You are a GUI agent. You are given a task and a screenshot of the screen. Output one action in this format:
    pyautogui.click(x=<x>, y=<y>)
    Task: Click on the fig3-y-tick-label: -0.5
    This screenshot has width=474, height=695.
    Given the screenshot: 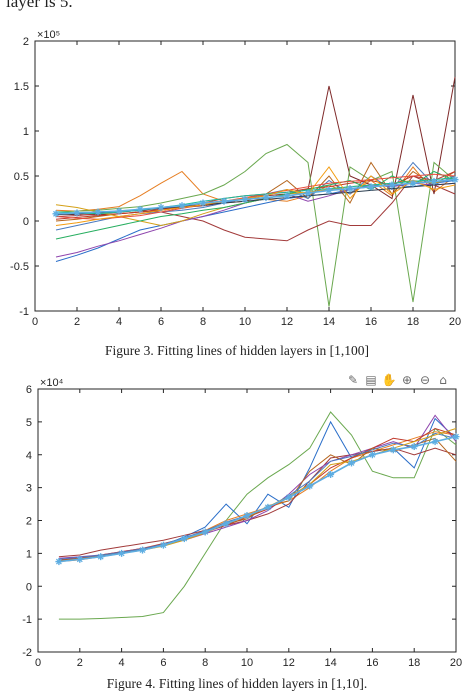 What is the action you would take?
    pyautogui.click(x=19, y=267)
    